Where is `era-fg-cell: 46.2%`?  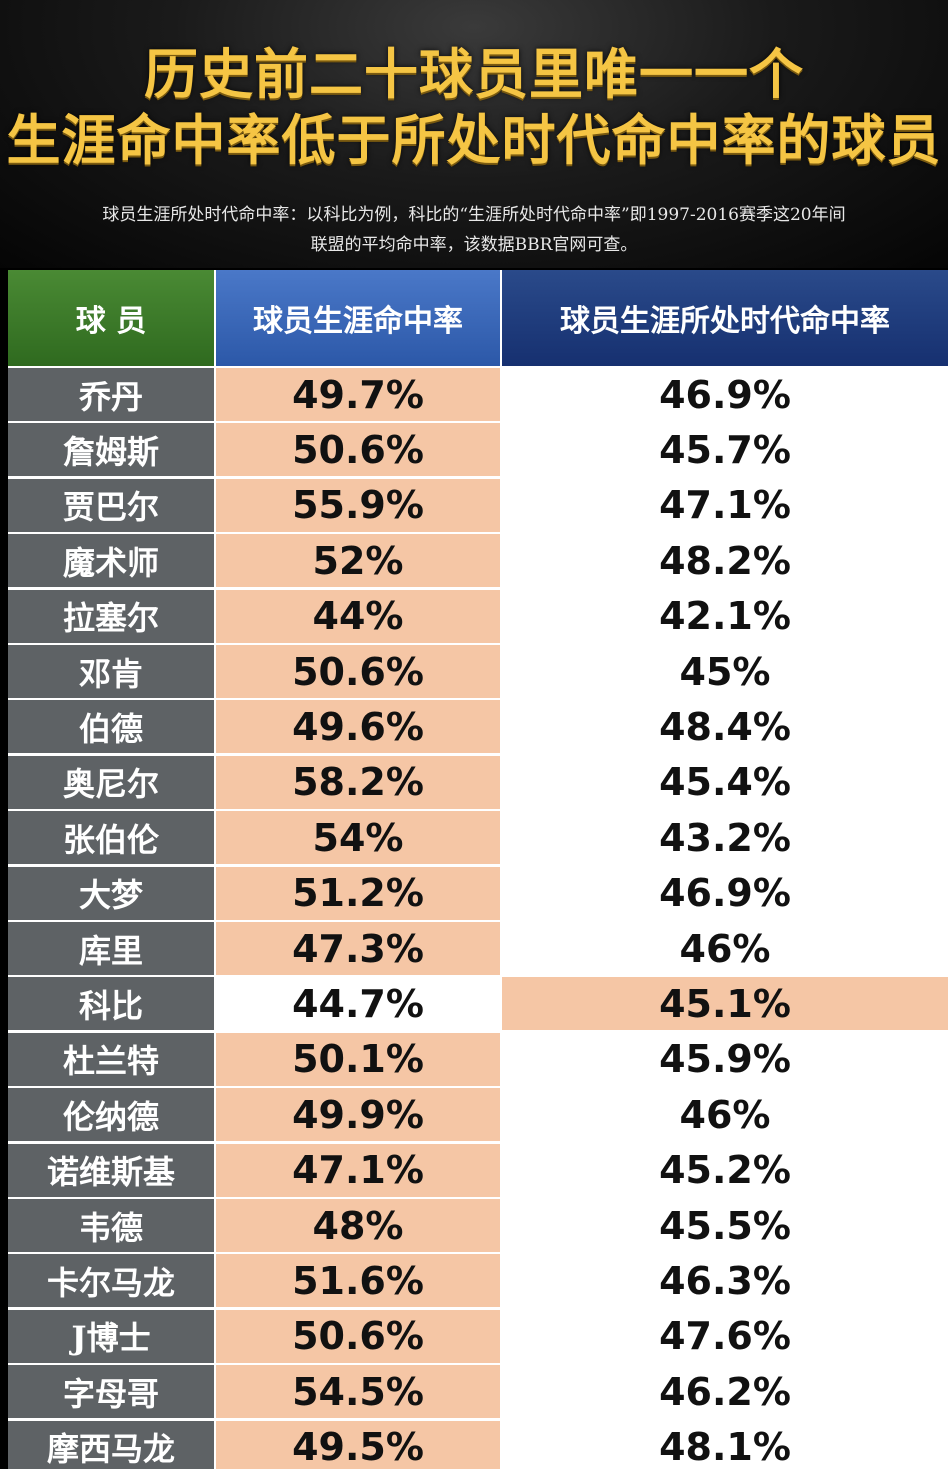
era-fg-cell: 46.2% is located at coordinates (725, 1392).